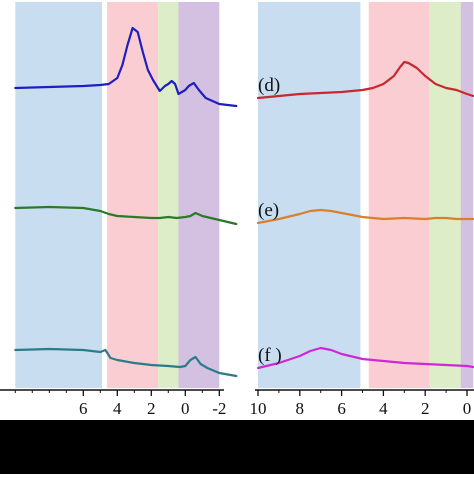 Image resolution: width=474 pixels, height=479 pixels. I want to click on x-tick-label: 10, so click(258, 408).